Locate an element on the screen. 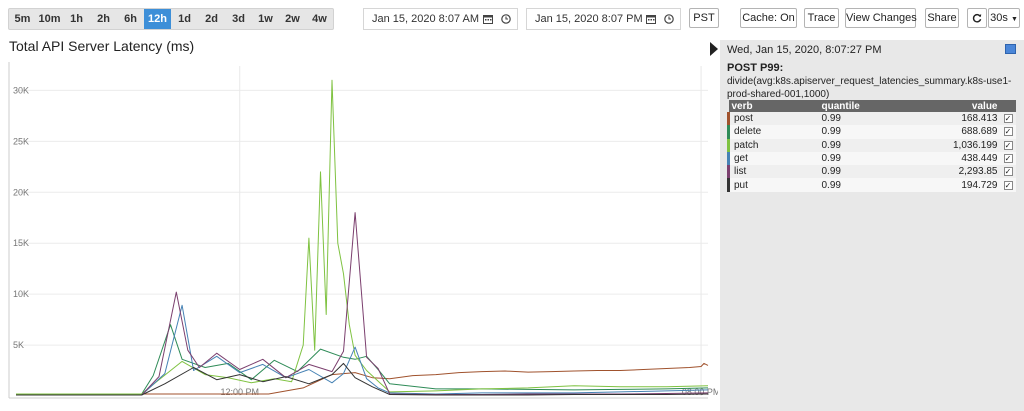 This screenshot has height=411, width=1024. series-line-delete is located at coordinates (362, 359).